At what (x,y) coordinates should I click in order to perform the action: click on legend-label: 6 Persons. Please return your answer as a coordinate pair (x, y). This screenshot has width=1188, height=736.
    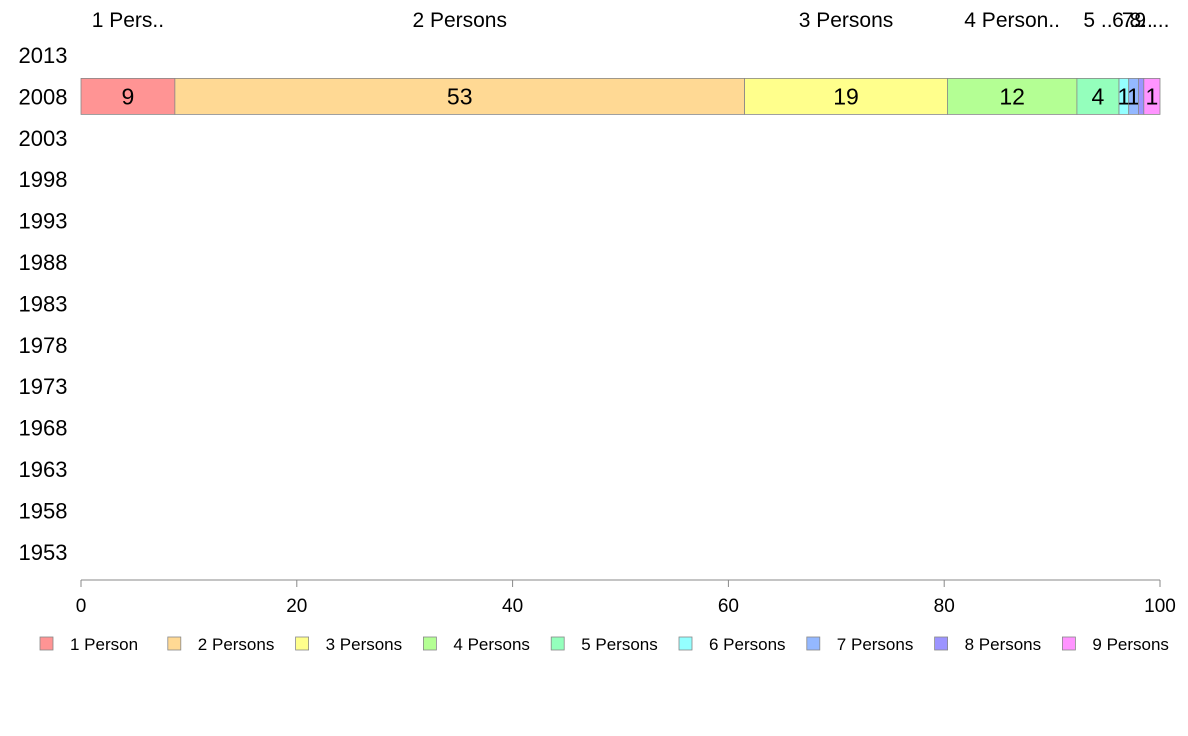
    Looking at the image, I should click on (747, 644).